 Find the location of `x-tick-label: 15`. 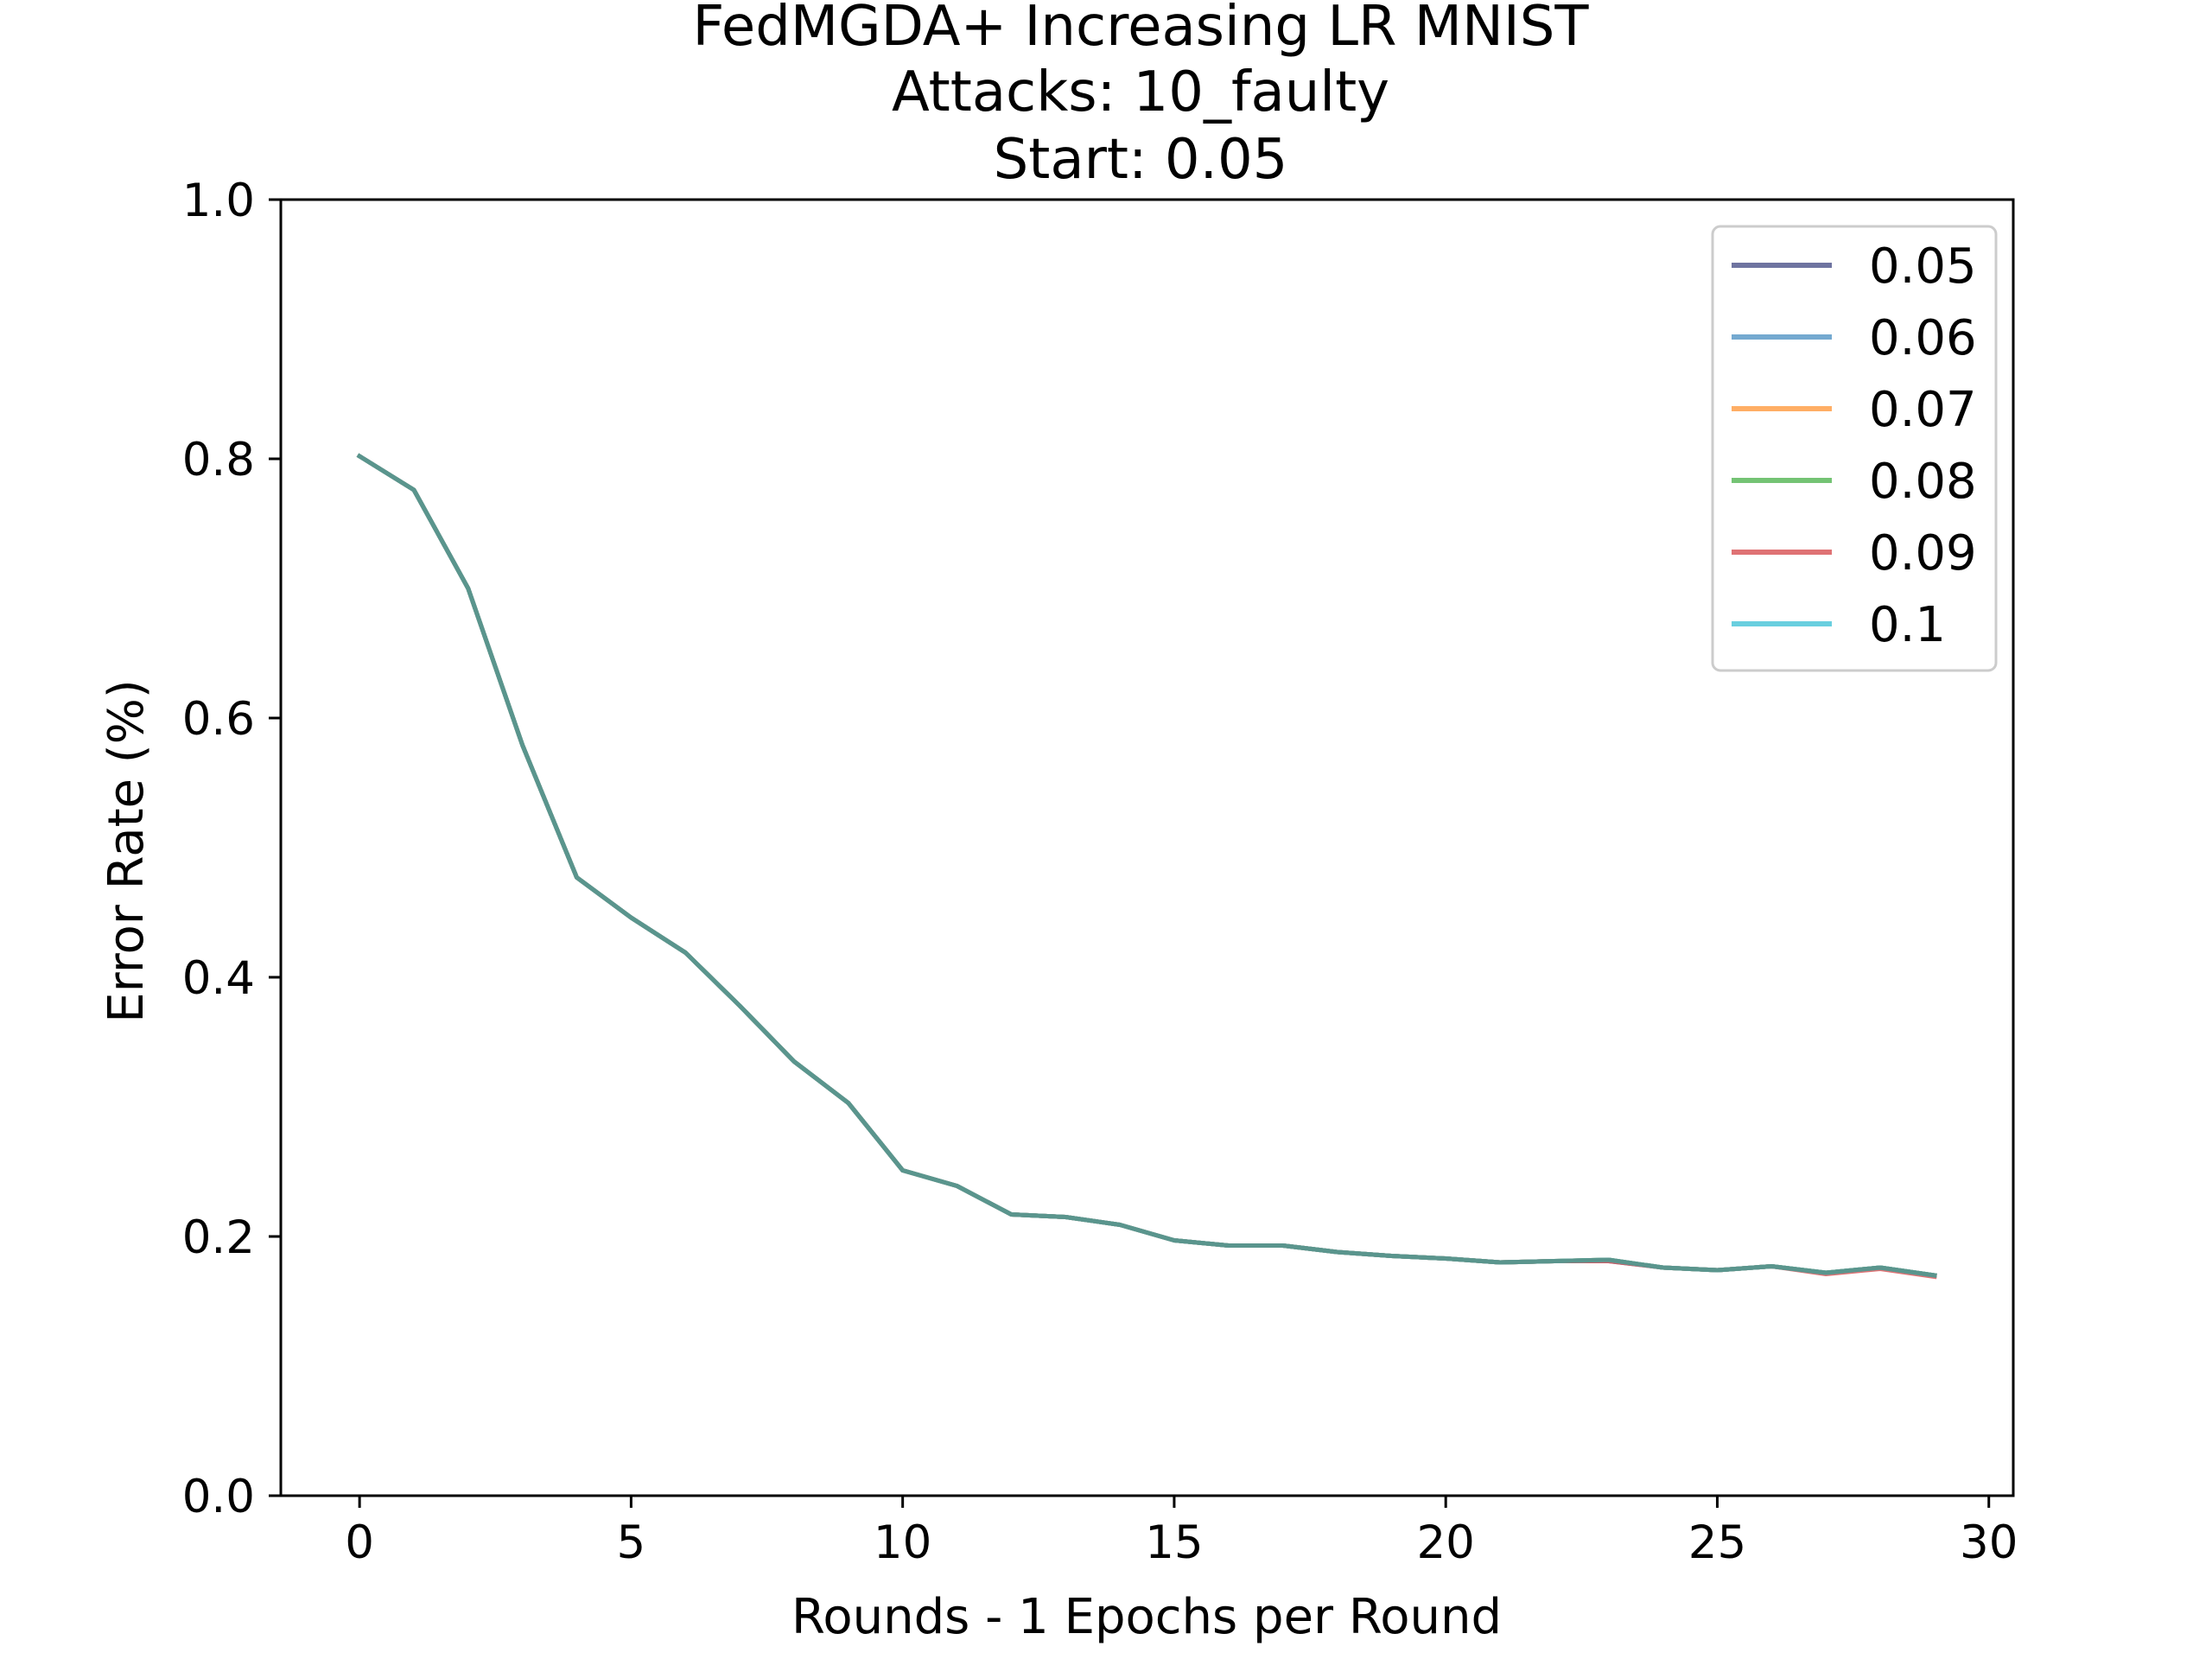

x-tick-label: 15 is located at coordinates (1174, 1542).